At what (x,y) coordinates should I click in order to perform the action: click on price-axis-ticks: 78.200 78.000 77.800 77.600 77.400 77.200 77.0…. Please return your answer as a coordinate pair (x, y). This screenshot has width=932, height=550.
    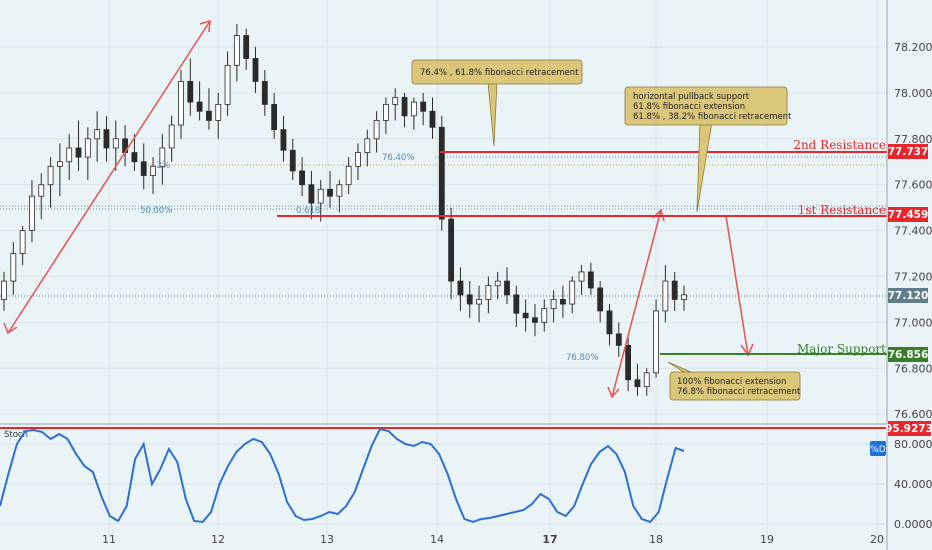
    Looking at the image, I should click on (913, 231).